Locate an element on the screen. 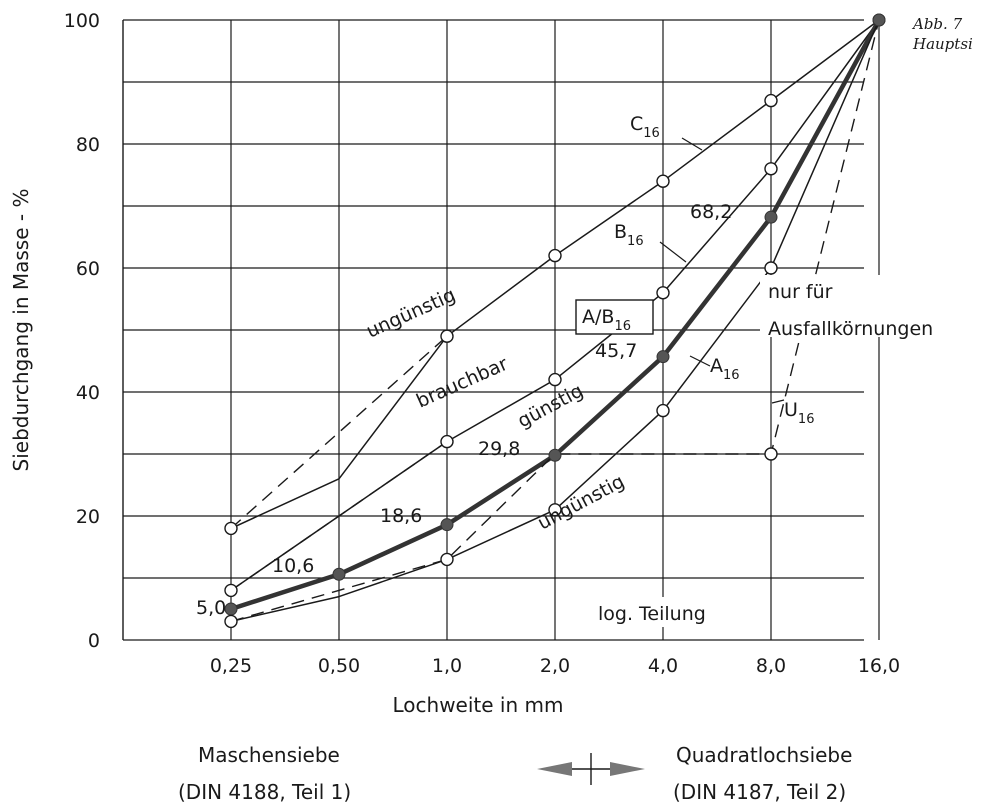  data-label-5-0: 5,0 is located at coordinates (211, 608).